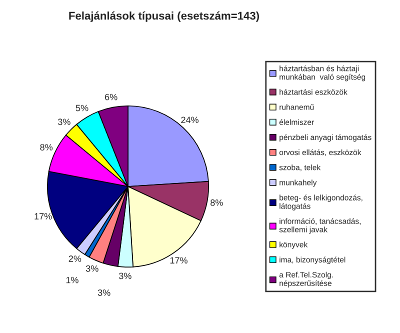 The height and width of the screenshot is (333, 400). What do you see at coordinates (111, 97) in the screenshot?
I see `data-label: 6%` at bounding box center [111, 97].